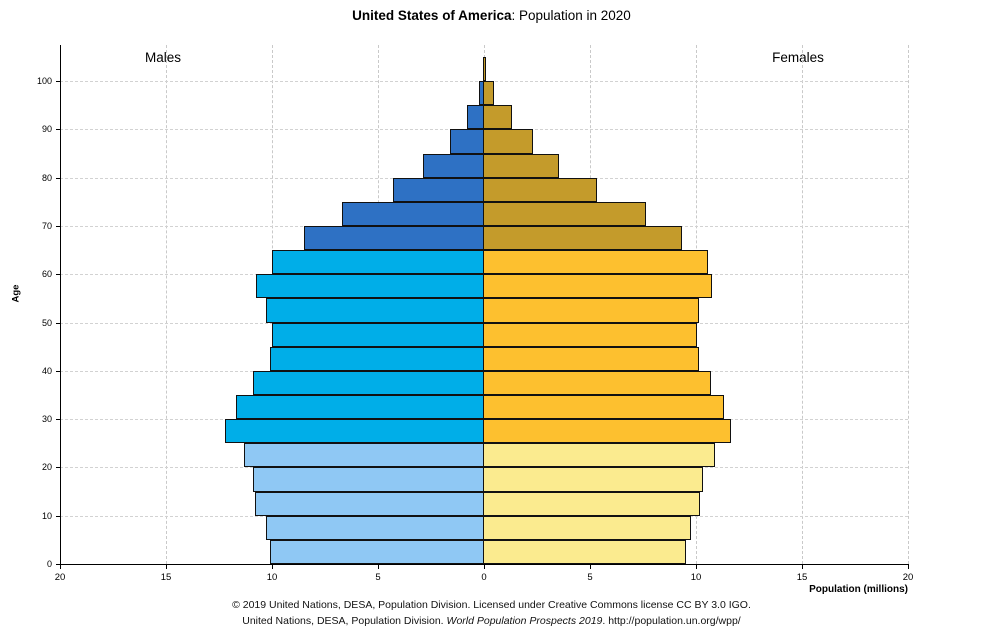 The image size is (983, 634). I want to click on x-tick-label: 0, so click(484, 577).